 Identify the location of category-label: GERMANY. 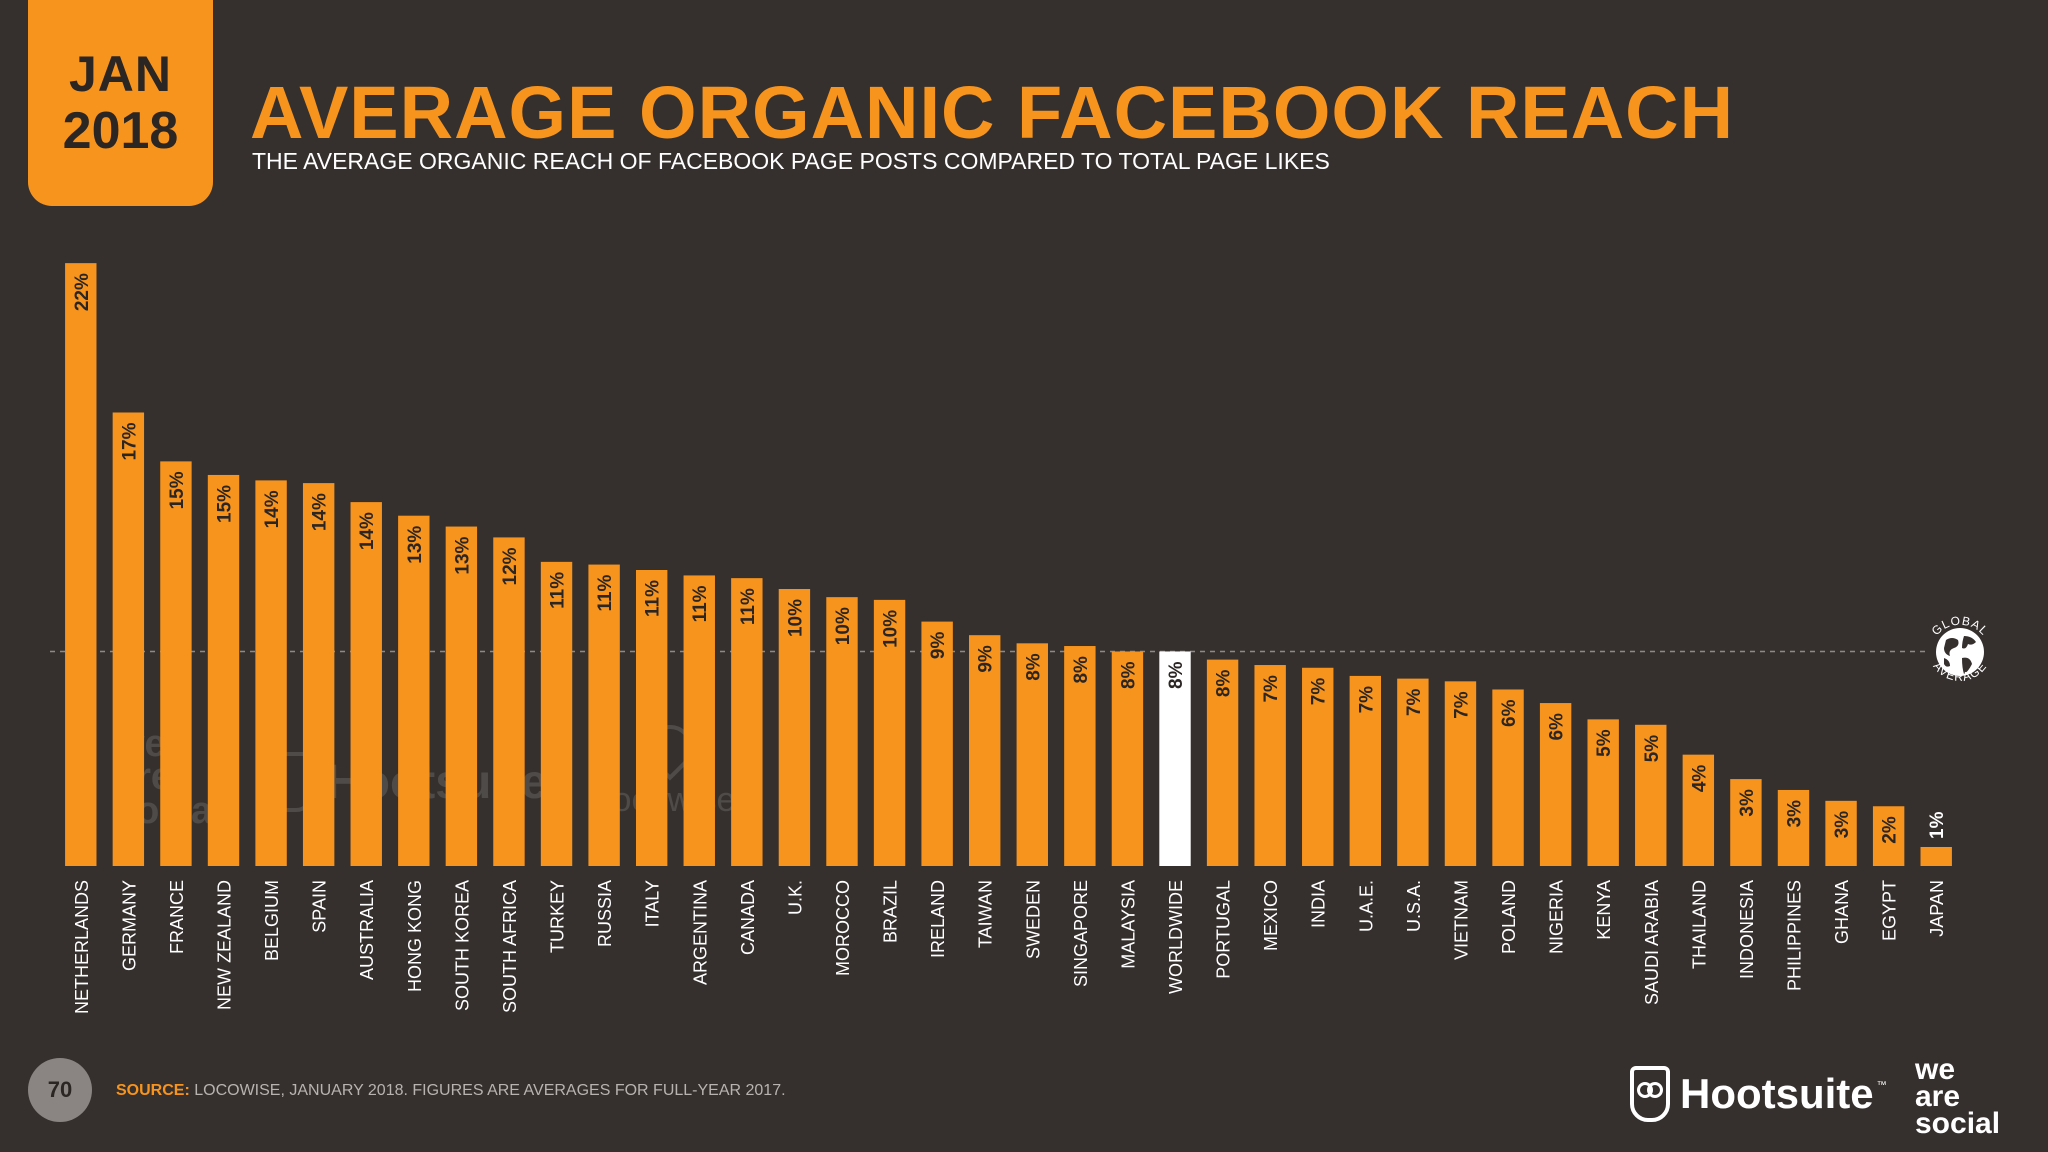
(129, 925).